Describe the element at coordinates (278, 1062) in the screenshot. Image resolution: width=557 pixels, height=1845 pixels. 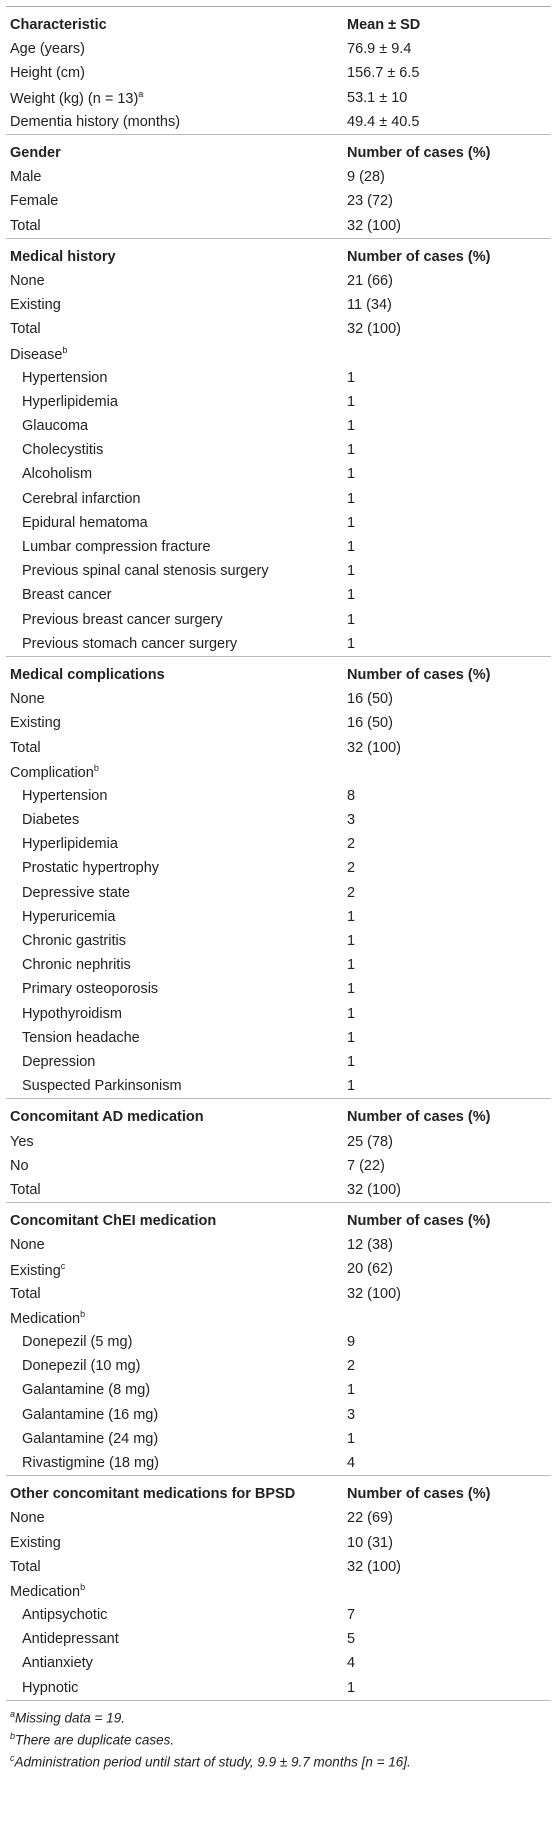
I see `sub-row: Depression 1` at that location.